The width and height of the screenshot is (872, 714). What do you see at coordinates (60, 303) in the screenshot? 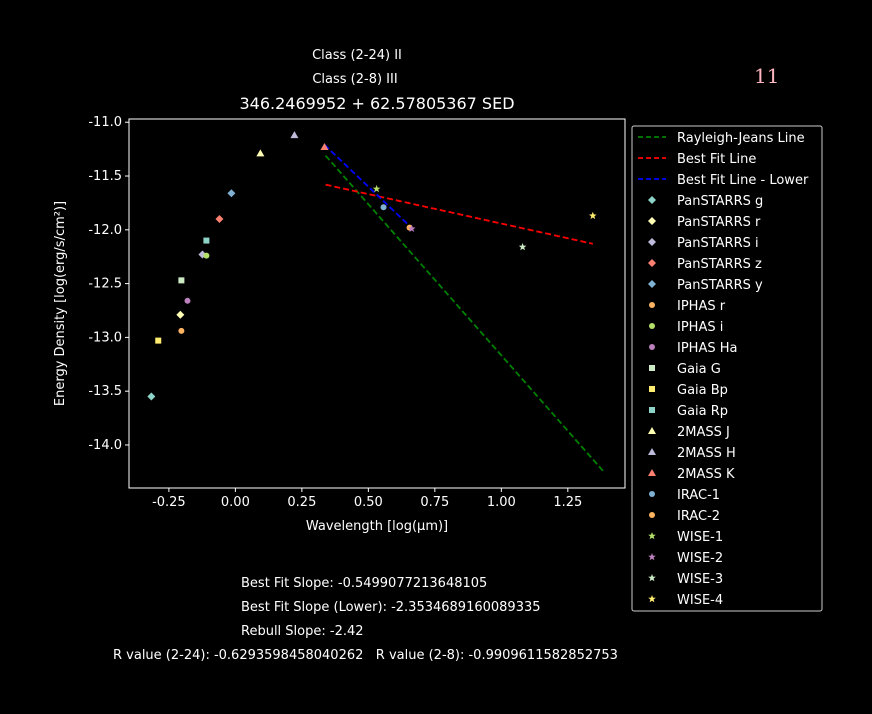
I see `y-axis-label: Energy Density [log(erg/s/cm²)]` at bounding box center [60, 303].